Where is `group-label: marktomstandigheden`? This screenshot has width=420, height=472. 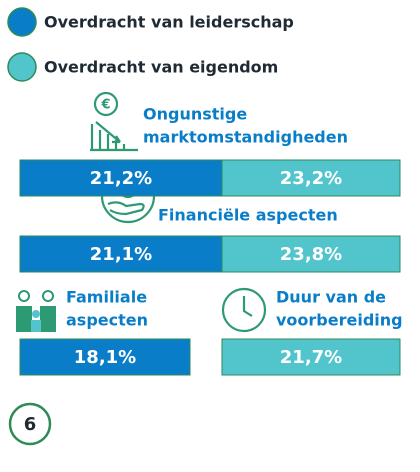 group-label: marktomstandigheden is located at coordinates (245, 137).